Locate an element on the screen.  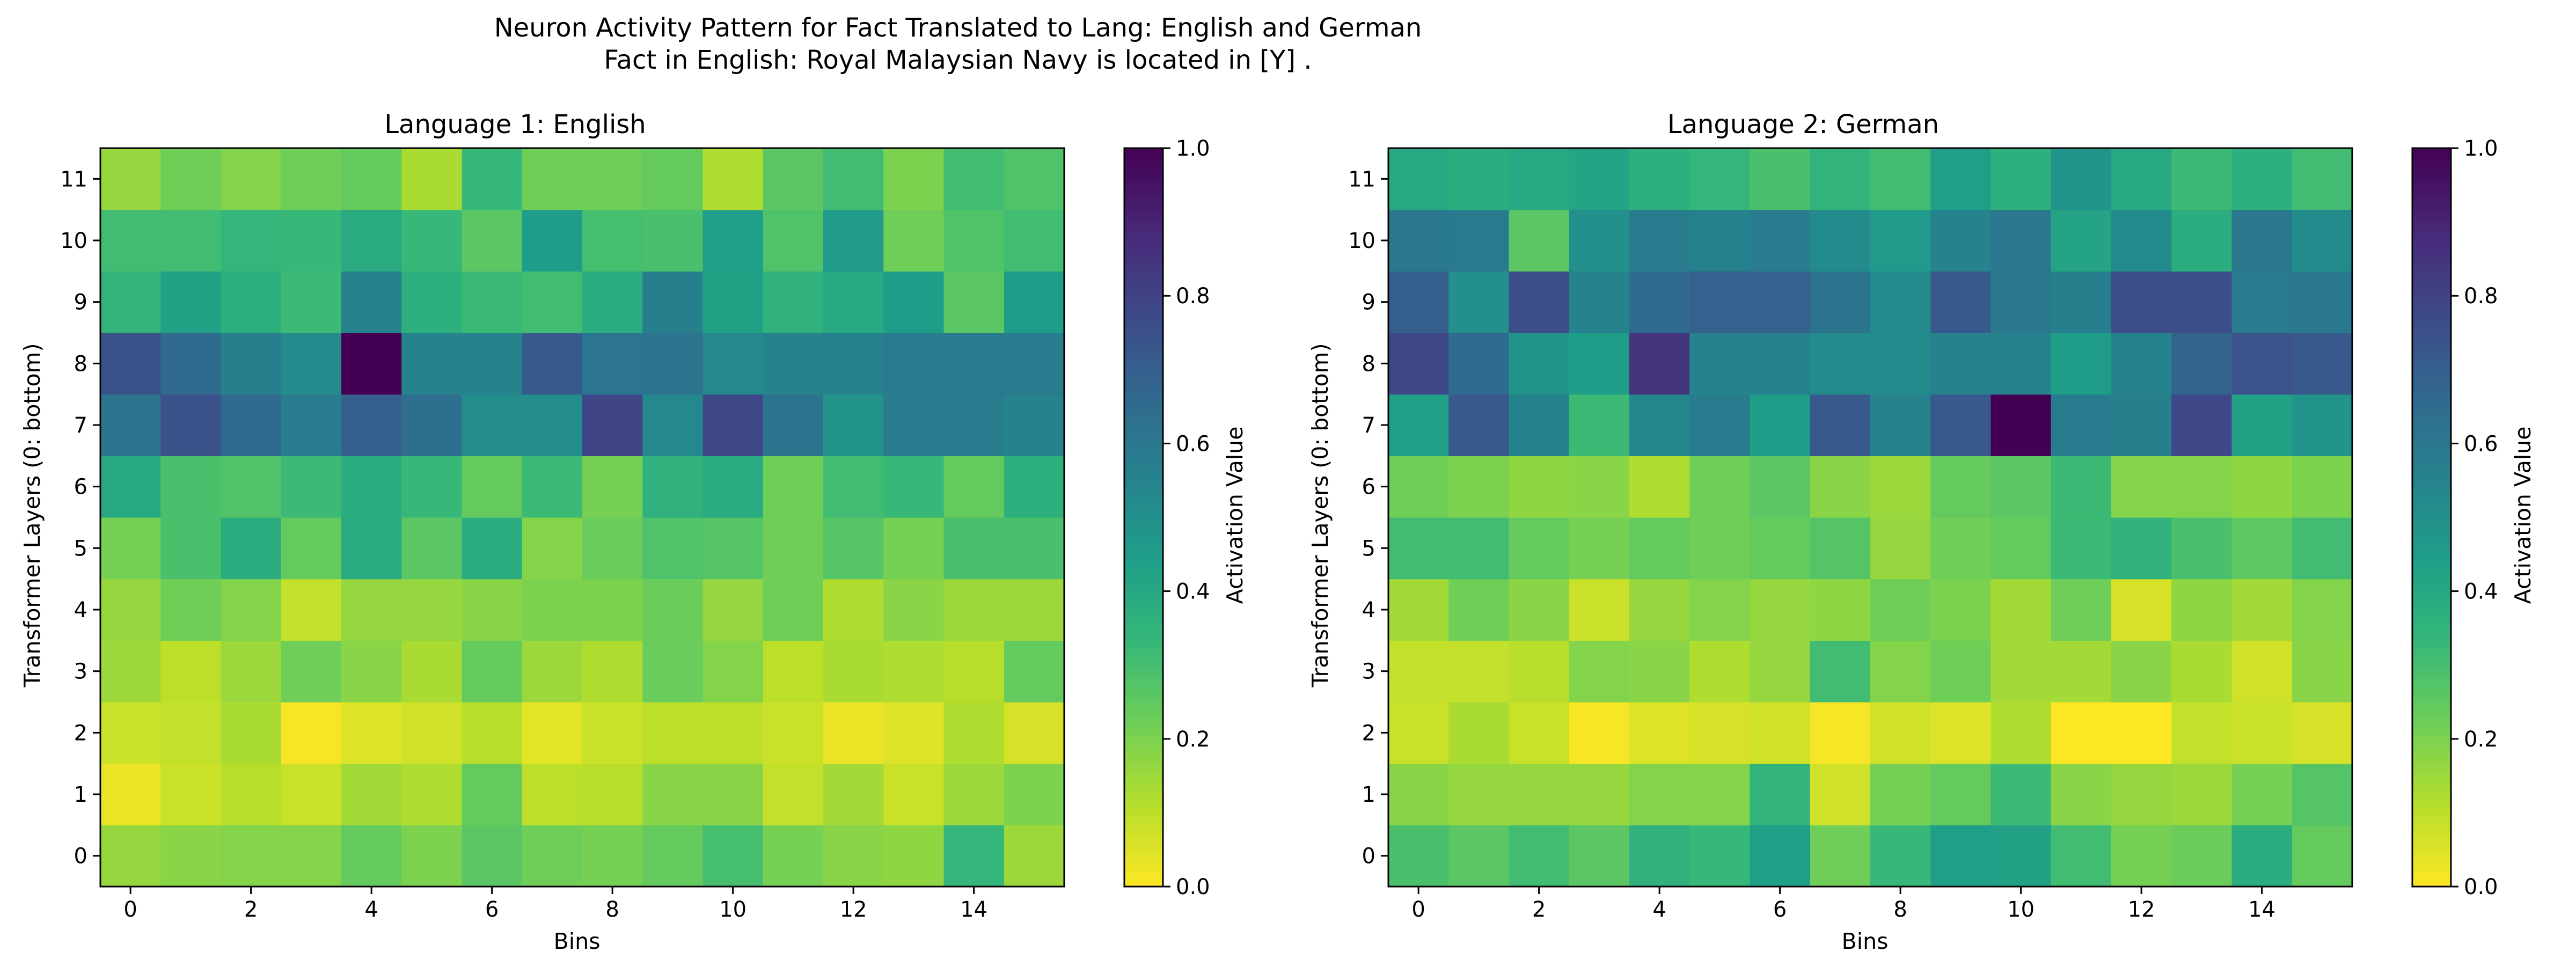
heatmap-cell-l1-b9 is located at coordinates (672, 794).